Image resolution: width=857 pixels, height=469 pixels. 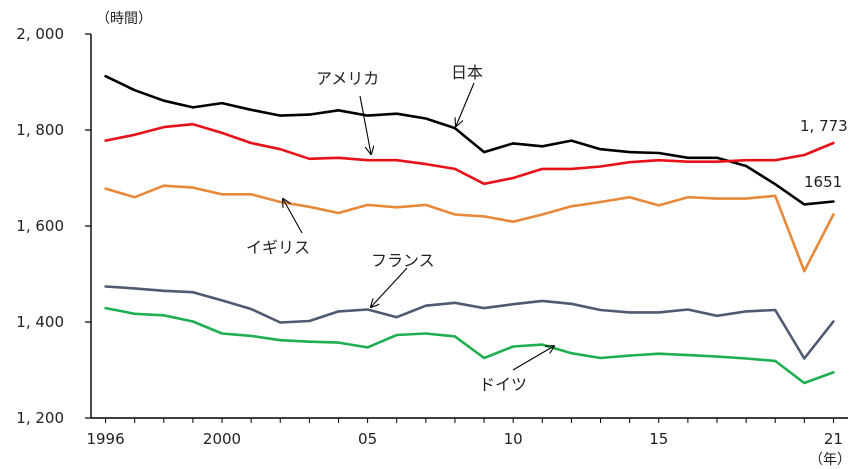 I want to click on arrow-france, so click(x=389, y=287).